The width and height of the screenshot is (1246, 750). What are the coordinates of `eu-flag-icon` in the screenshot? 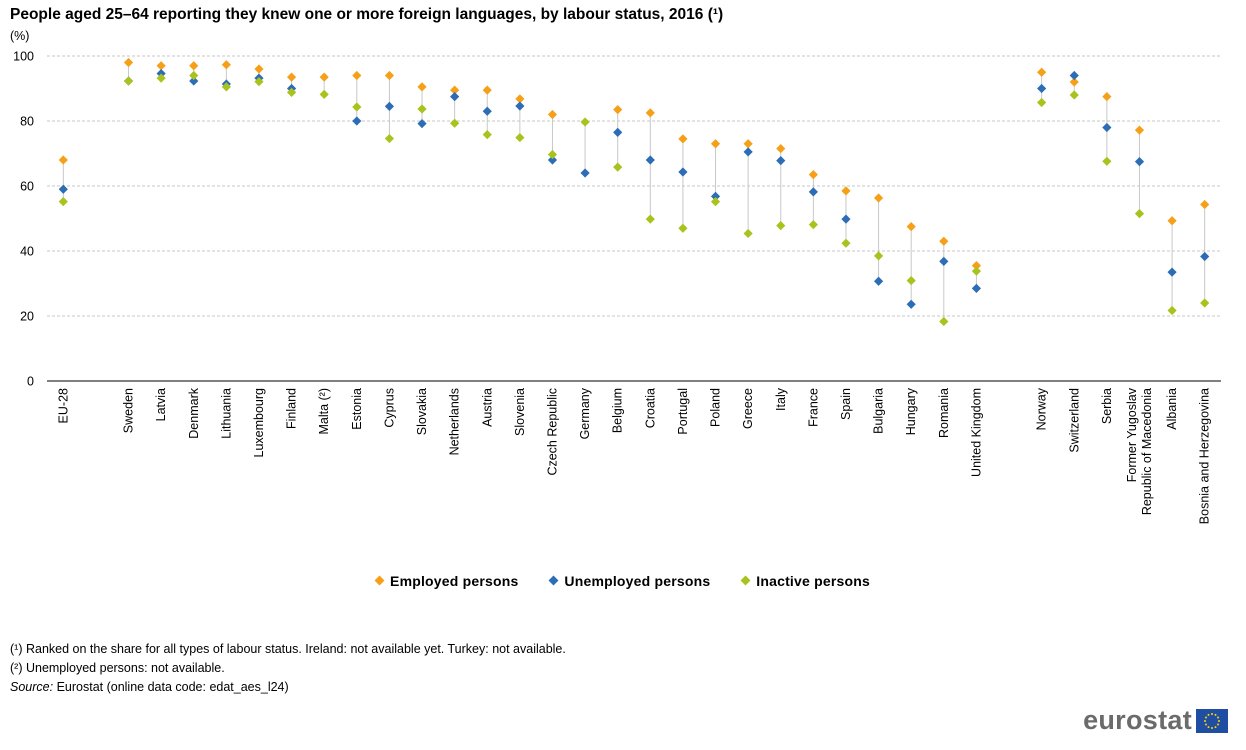 It's located at (1212, 720).